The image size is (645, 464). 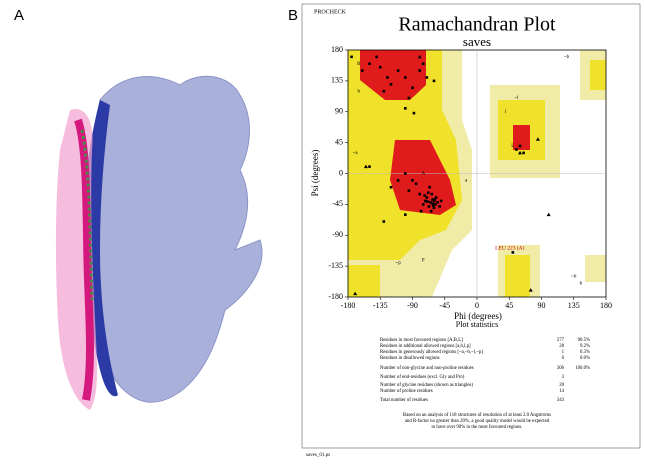 I want to click on stat-count: 343, so click(x=561, y=400).